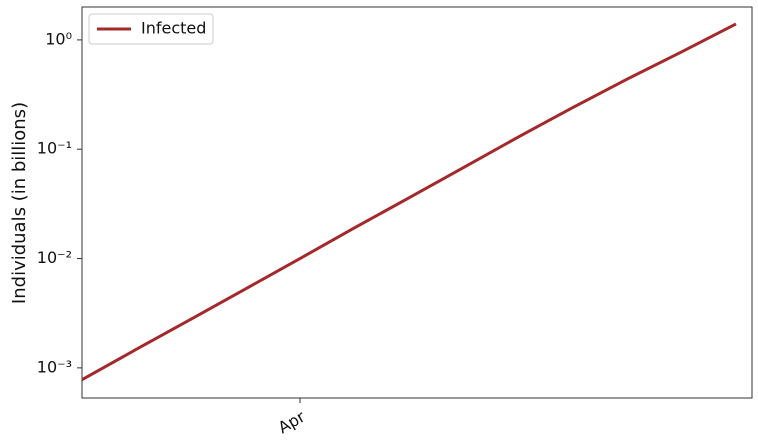 The width and height of the screenshot is (758, 447). Describe the element at coordinates (54, 257) in the screenshot. I see `y-tick-label: 10⁻²` at that location.